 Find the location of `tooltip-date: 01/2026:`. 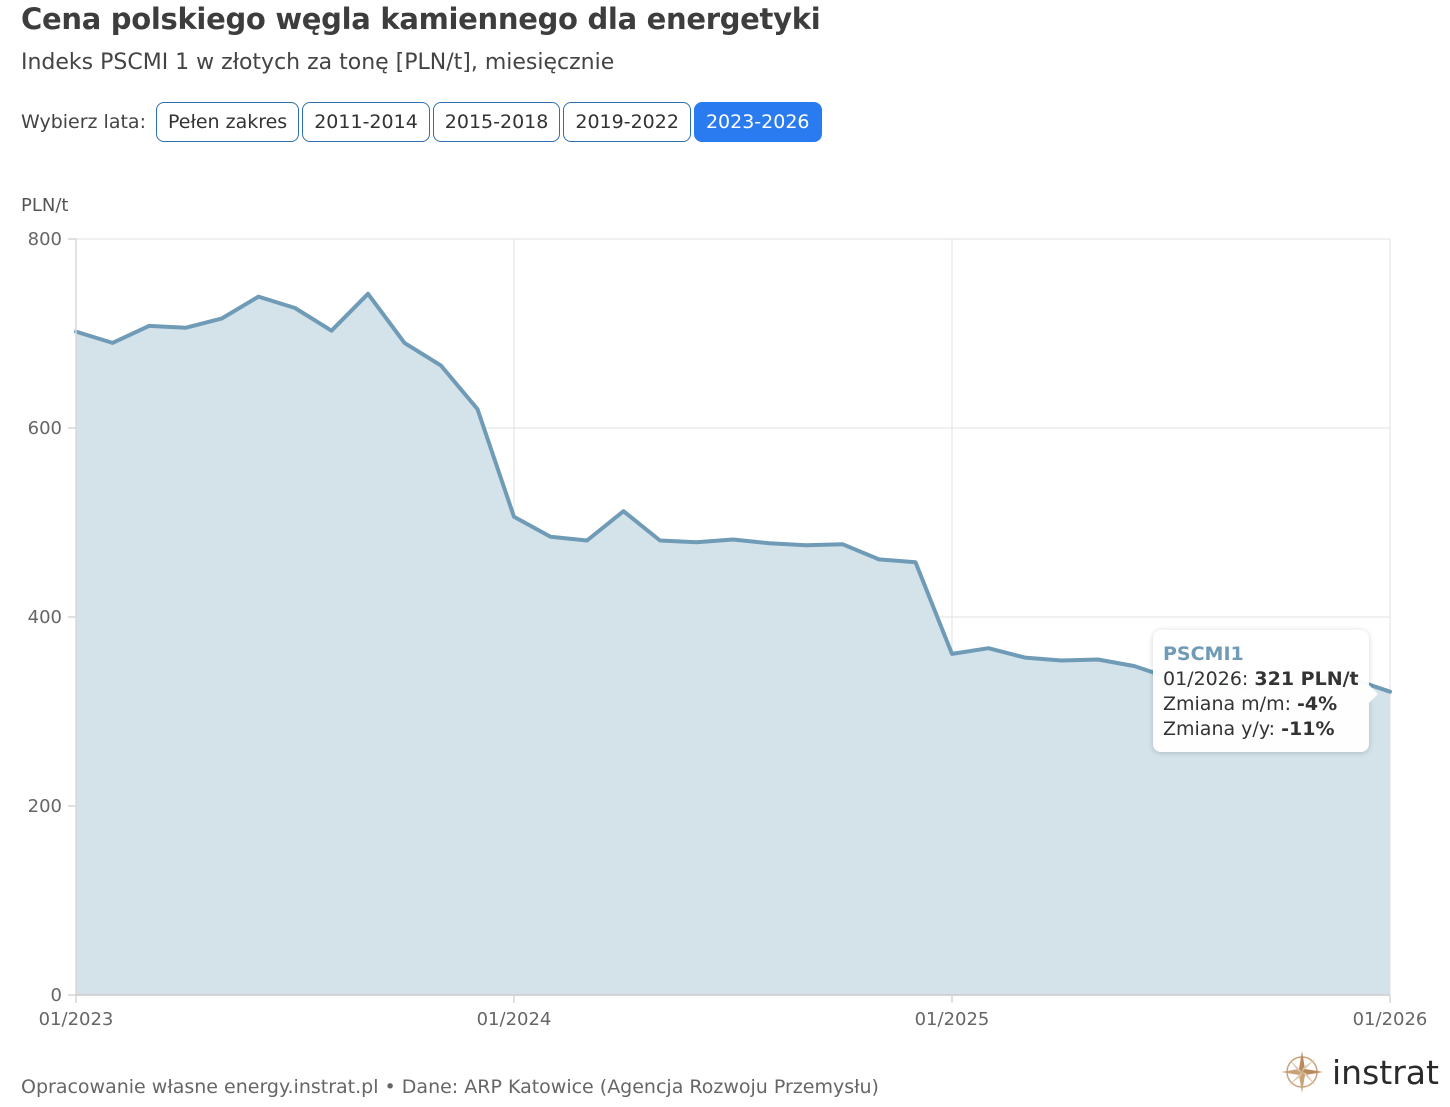

tooltip-date: 01/2026: is located at coordinates (1206, 679).